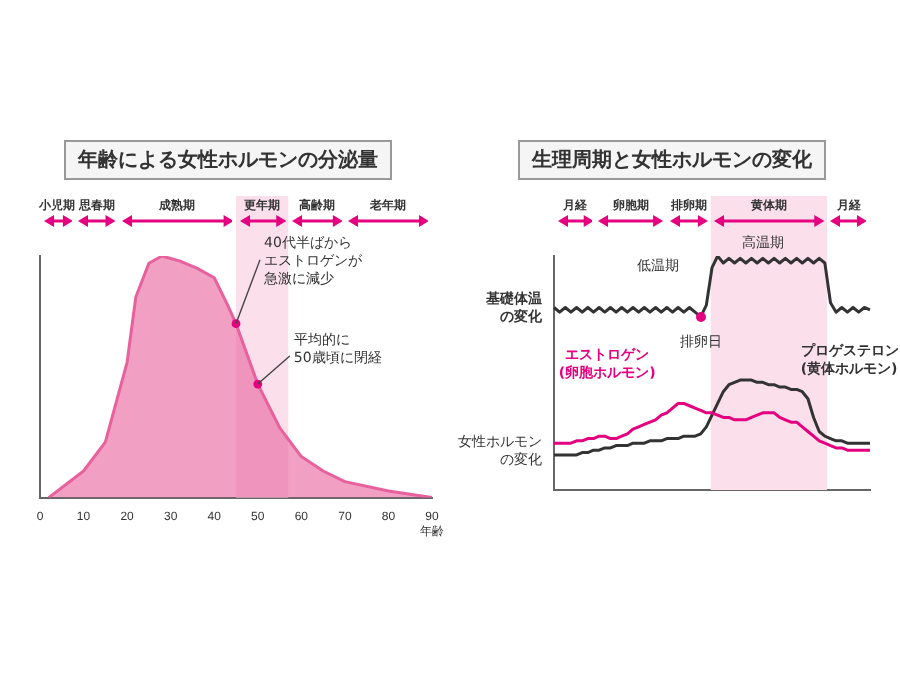 The image size is (900, 674). I want to click on chart-title: 生理周期と女性ホルモンの変化, so click(672, 160).